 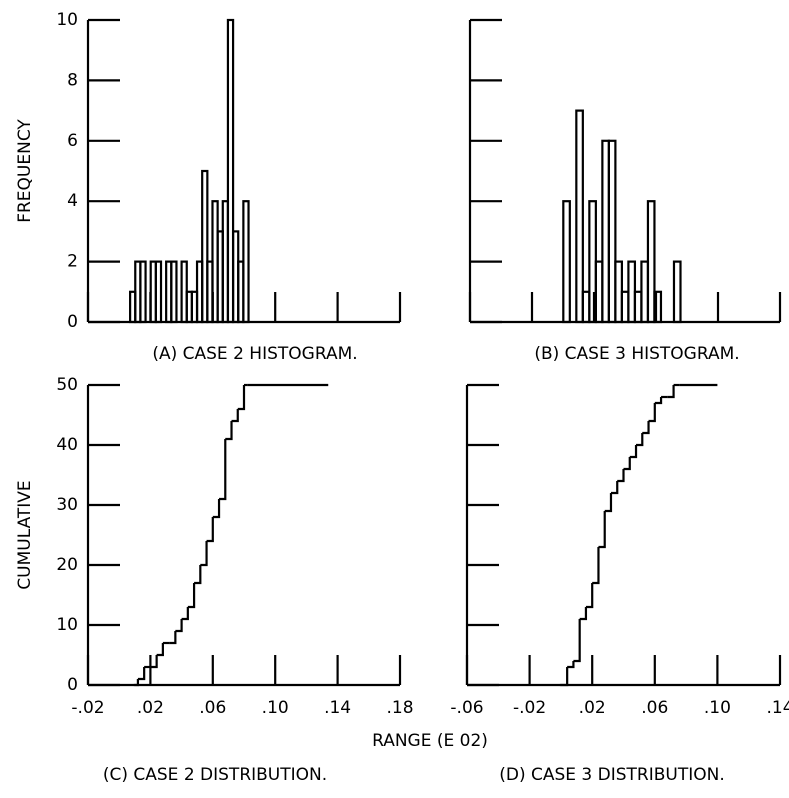 I want to click on y-axis-label: FREQUENCY, so click(x=25, y=171).